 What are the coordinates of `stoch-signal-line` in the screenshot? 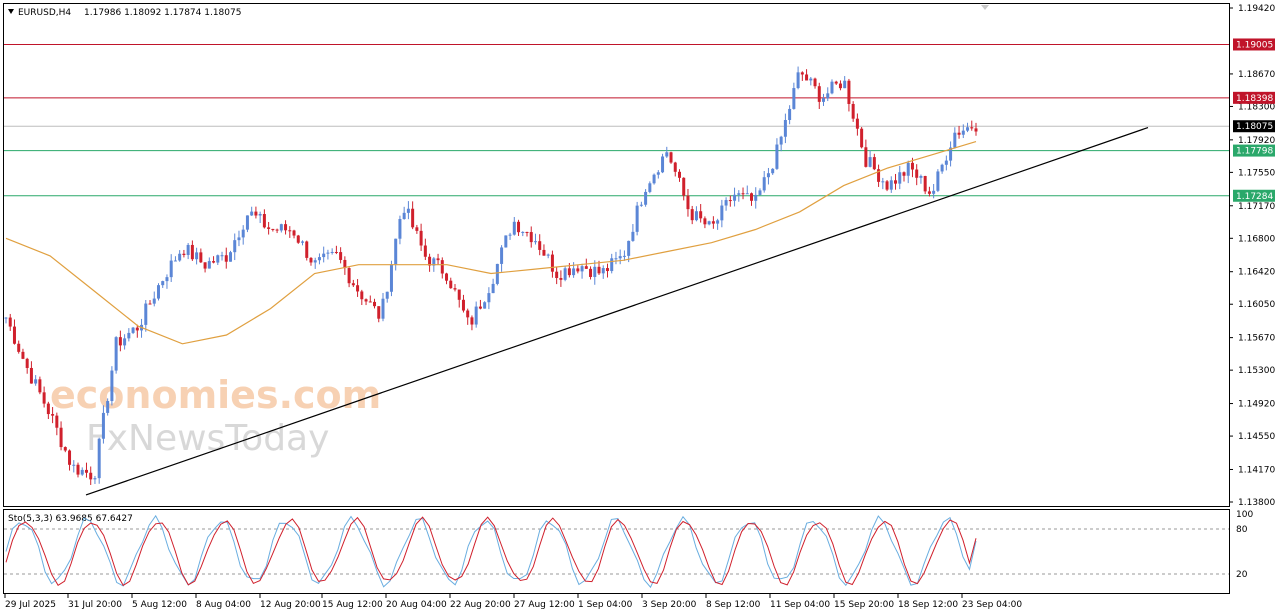 It's located at (491, 551).